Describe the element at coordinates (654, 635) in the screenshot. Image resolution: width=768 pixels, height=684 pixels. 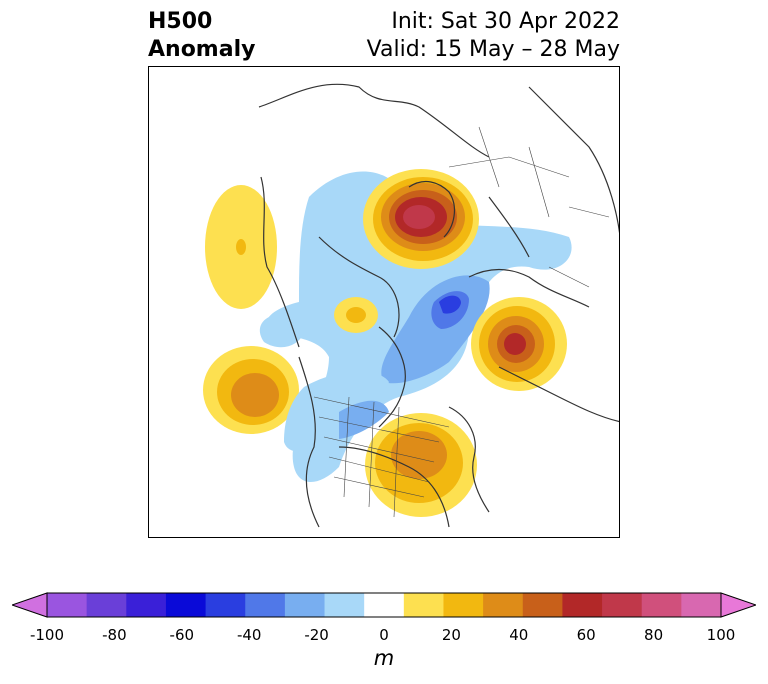
I see `colorbar-tick-label: 80` at that location.